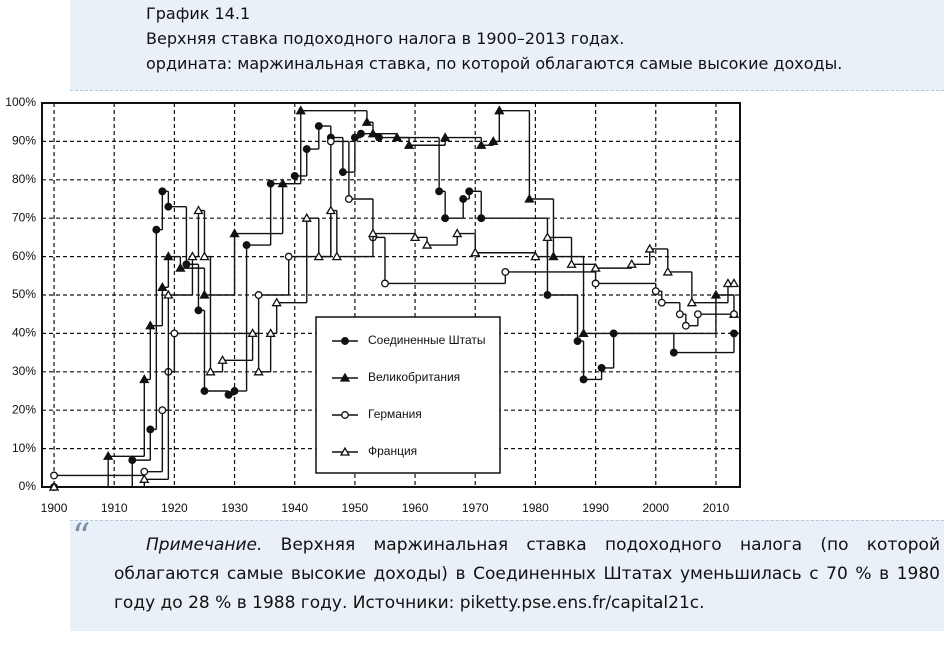 The image size is (944, 656). I want to click on y-tick-label: 30%, so click(24, 371).